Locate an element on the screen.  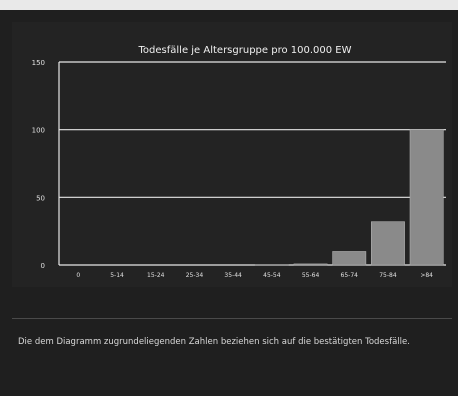
y-tick-label: 150 is located at coordinates (38, 63).